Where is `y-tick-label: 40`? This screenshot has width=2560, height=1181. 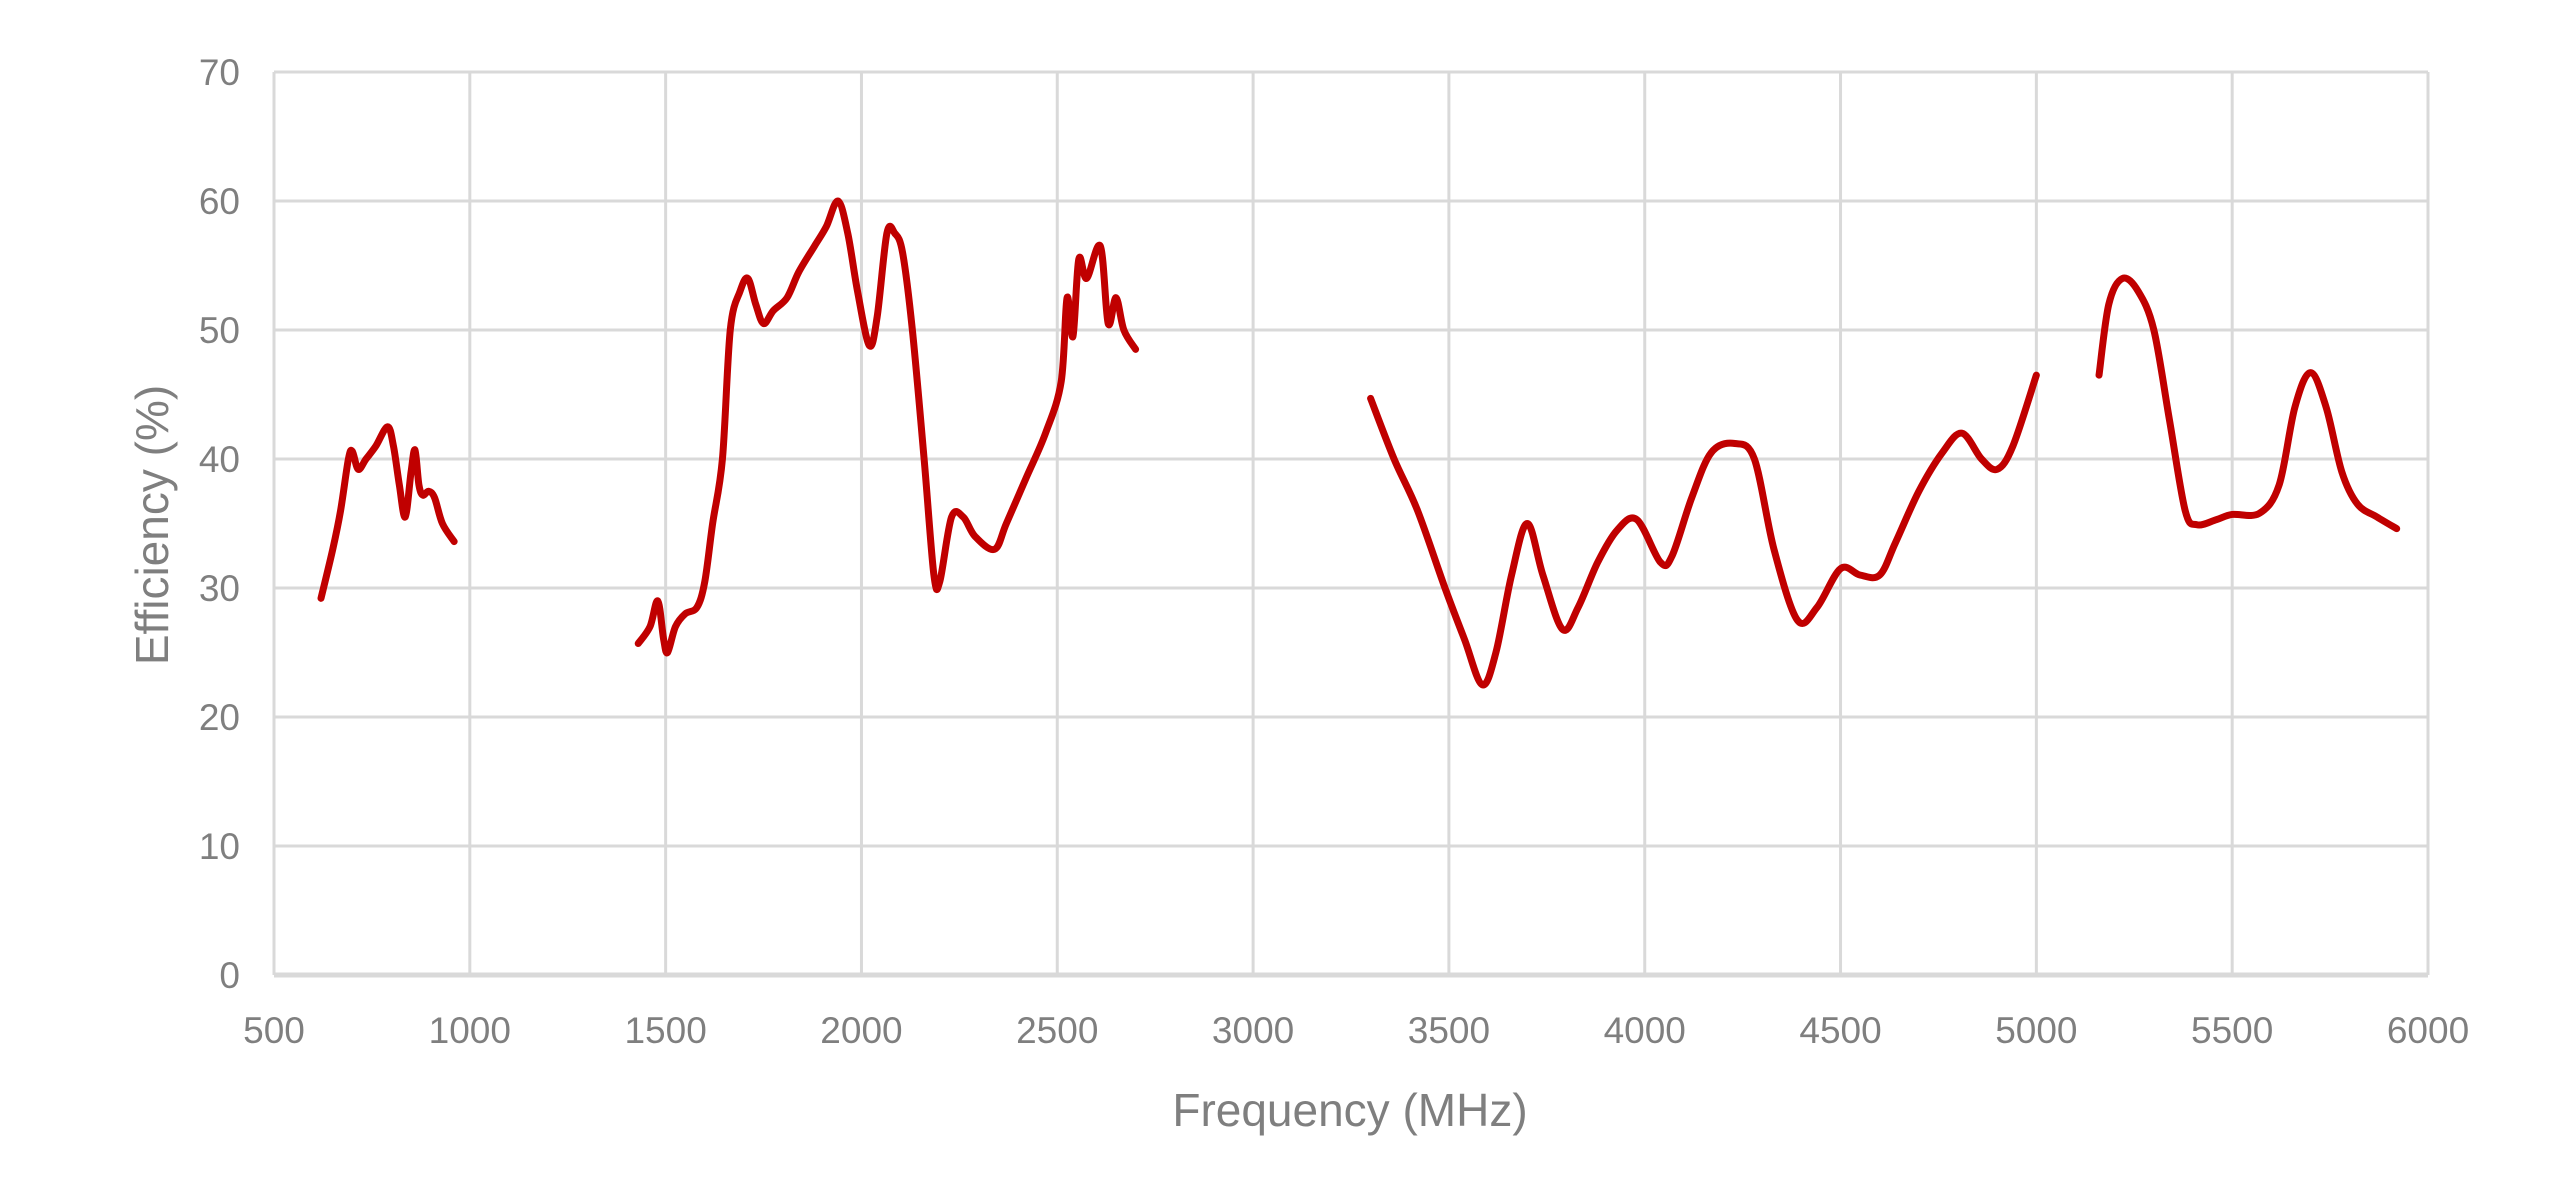 y-tick-label: 40 is located at coordinates (219, 459).